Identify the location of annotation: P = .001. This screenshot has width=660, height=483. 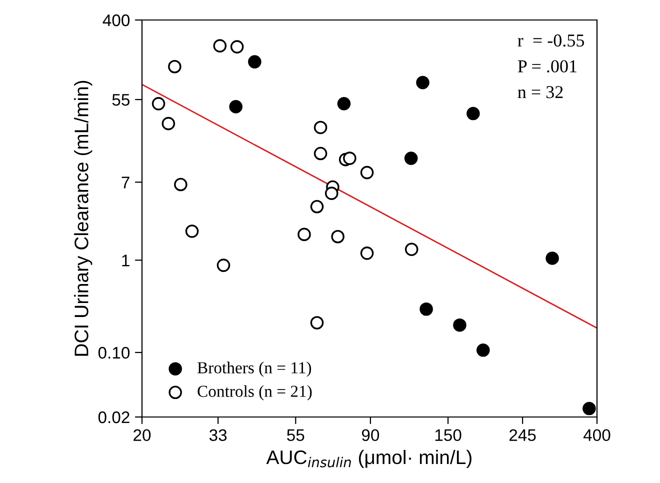
(547, 66).